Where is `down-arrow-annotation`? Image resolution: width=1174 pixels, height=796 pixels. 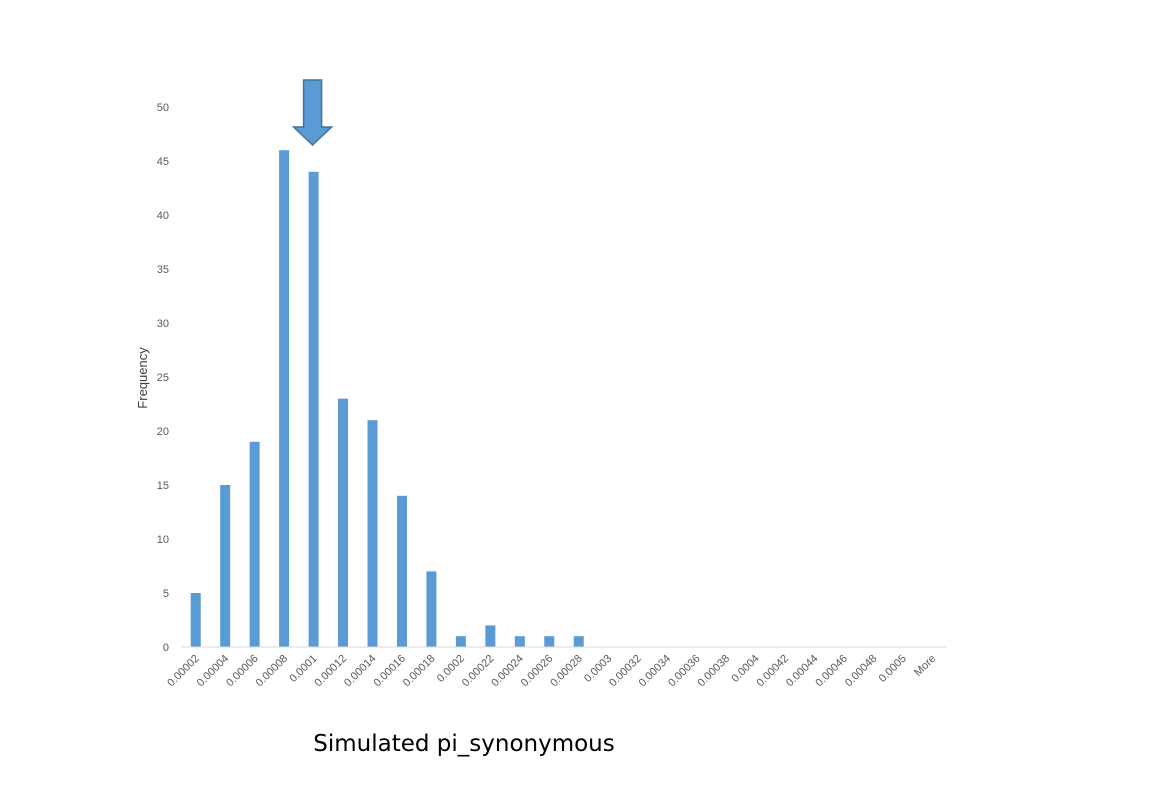 down-arrow-annotation is located at coordinates (312, 113).